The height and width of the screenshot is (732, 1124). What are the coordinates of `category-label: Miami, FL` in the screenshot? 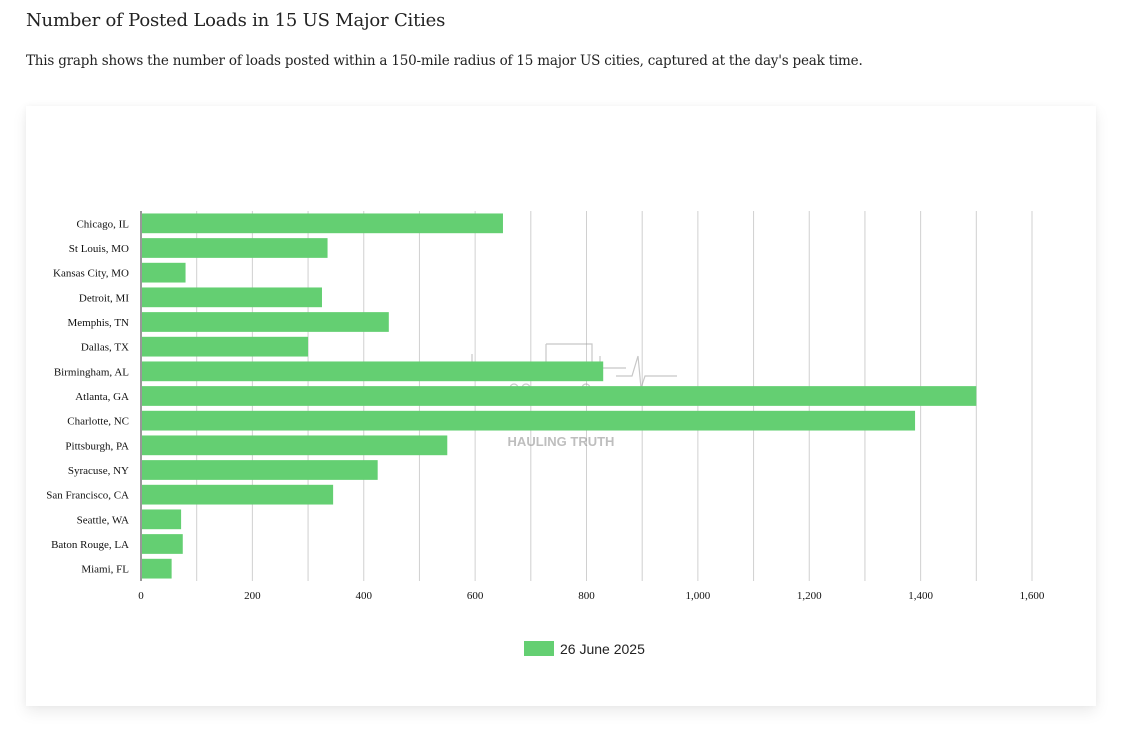 It's located at (105, 570).